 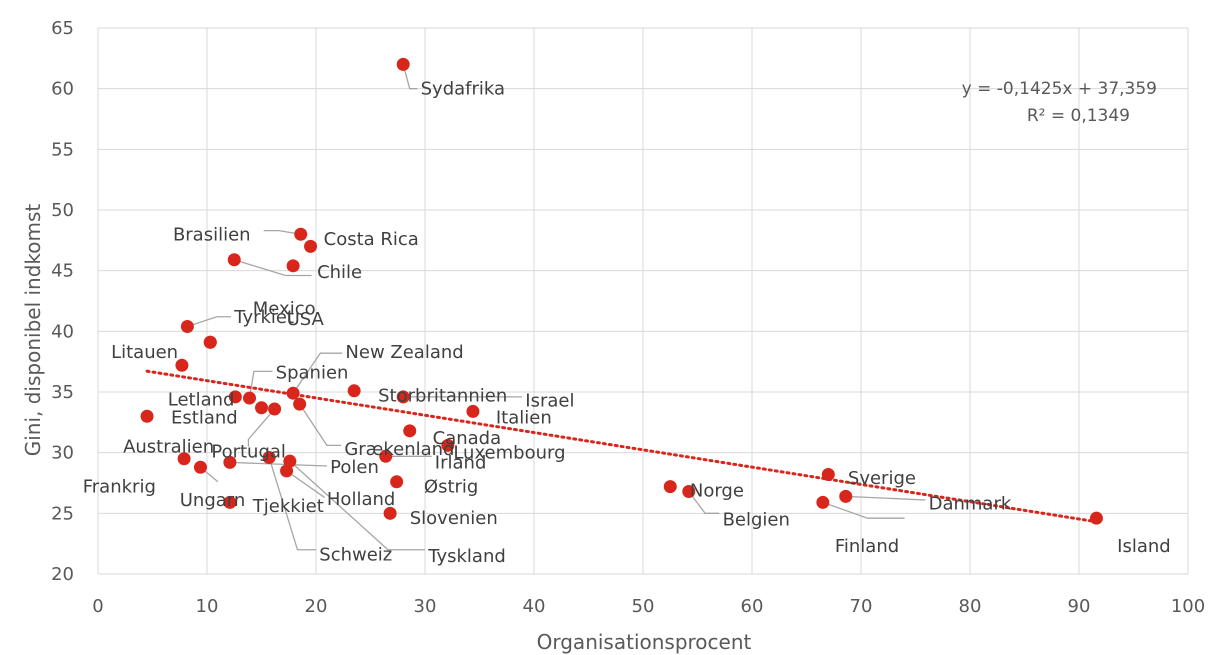 I want to click on data-label: Belgien, so click(x=756, y=519).